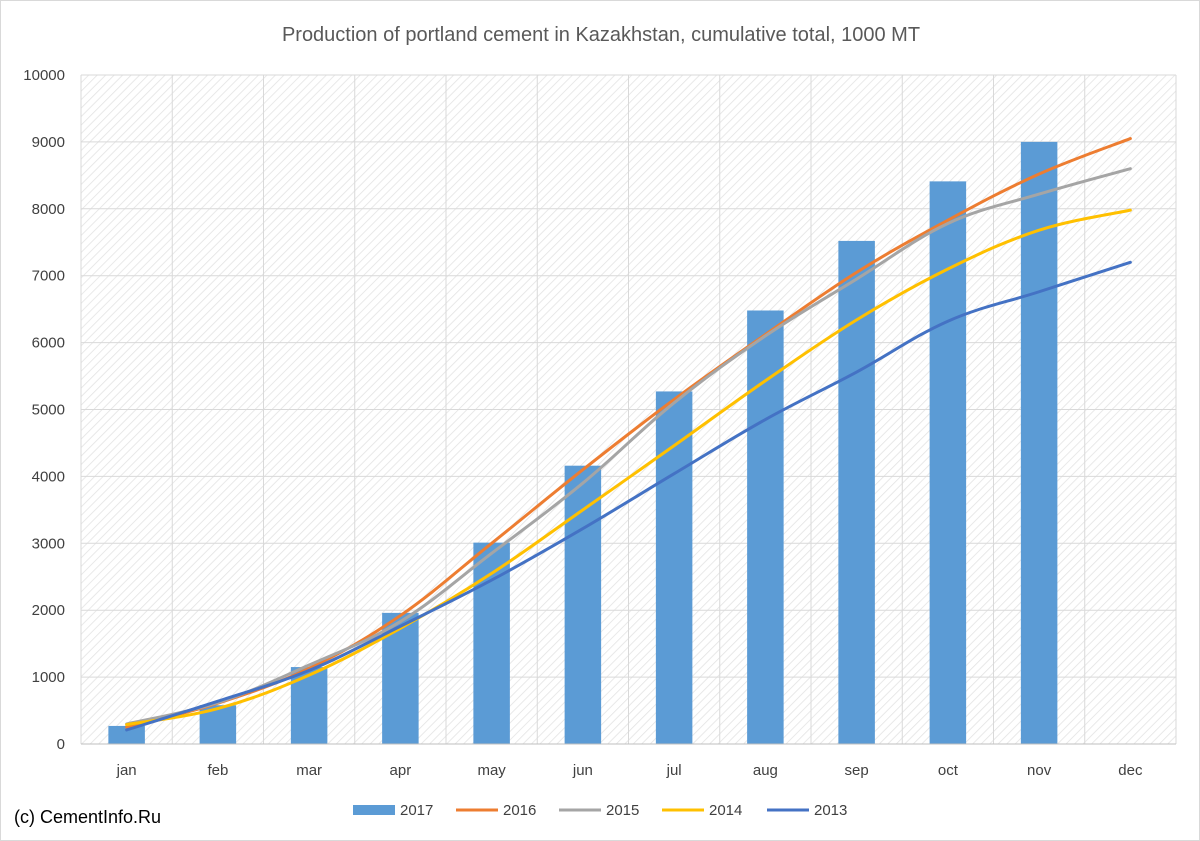 This screenshot has height=841, width=1200. Describe the element at coordinates (674, 770) in the screenshot. I see `x-tick-label: jul` at that location.